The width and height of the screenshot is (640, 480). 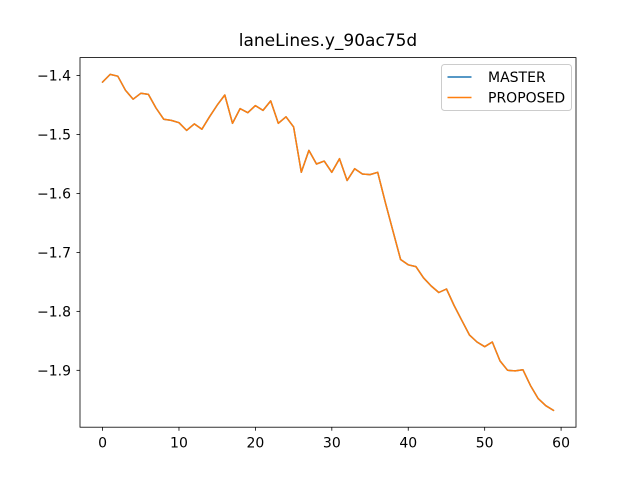 I want to click on y-axis-tick-label: −1.8, so click(x=54, y=312).